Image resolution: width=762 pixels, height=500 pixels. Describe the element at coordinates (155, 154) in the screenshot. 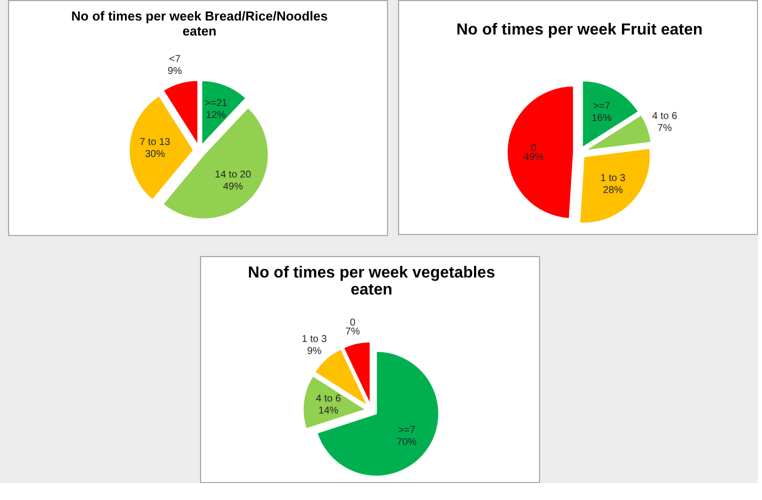

I see `data-label: 30%` at that location.